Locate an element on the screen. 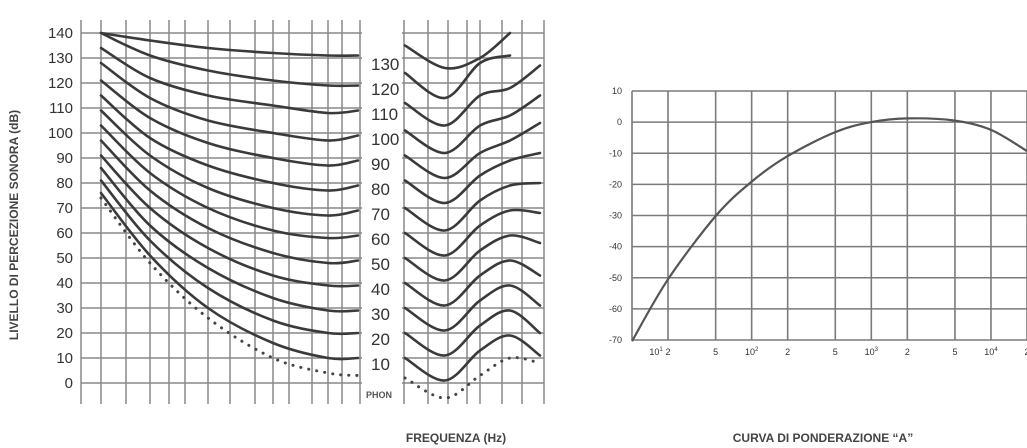 The height and width of the screenshot is (448, 1027). x-axis-title: FREQUENZA (Hz) is located at coordinates (456, 438).